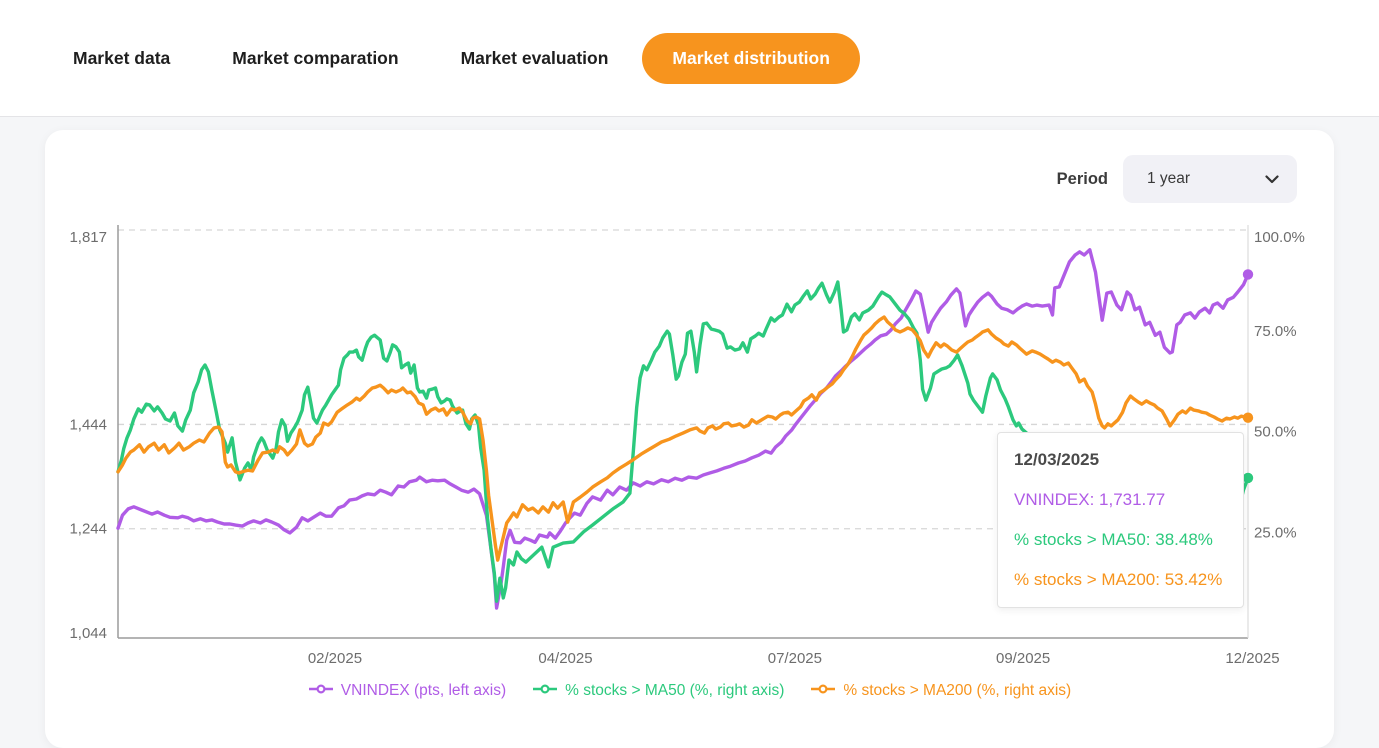  I want to click on svg-text: 75.0%, so click(1275, 331).